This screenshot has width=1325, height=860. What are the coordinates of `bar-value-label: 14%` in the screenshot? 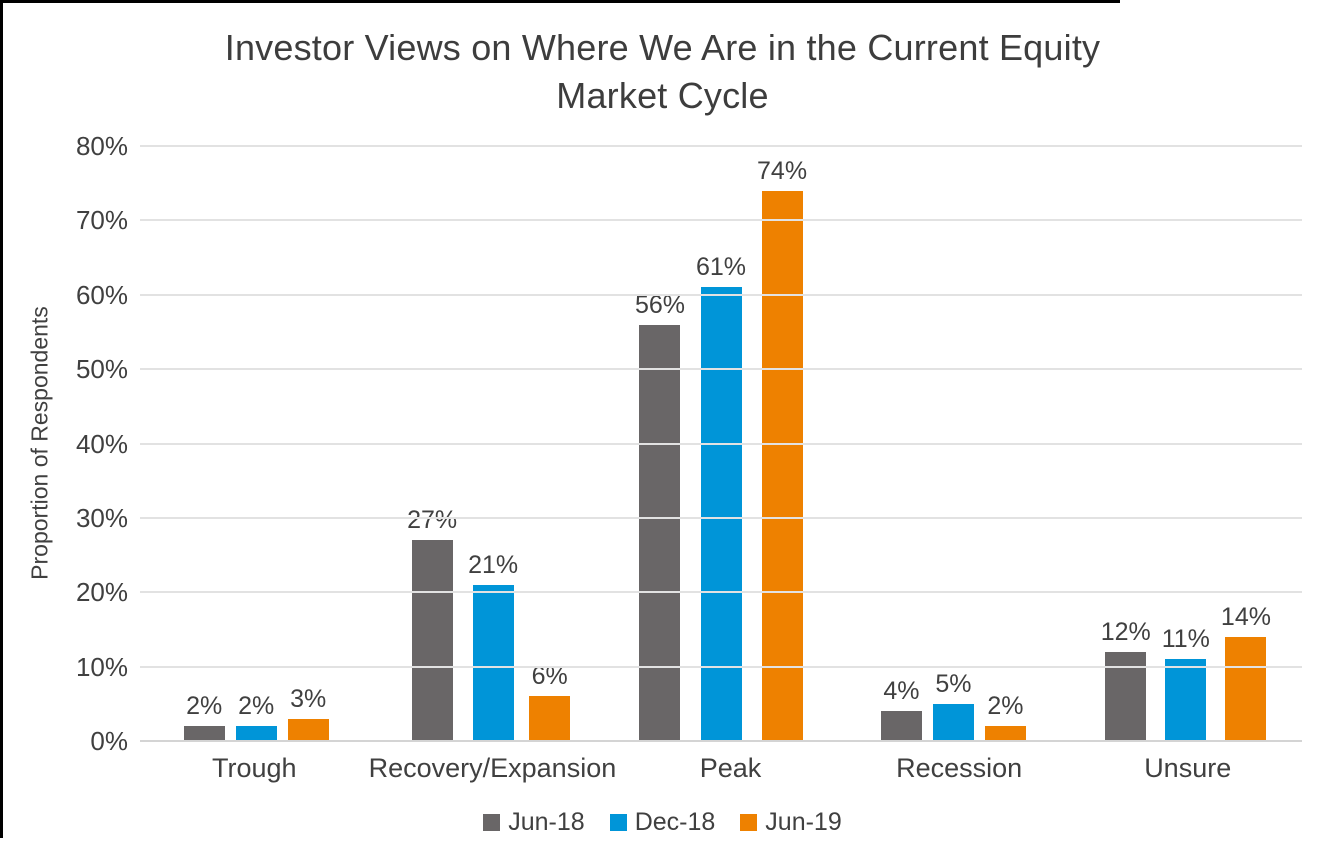 It's located at (1245, 616).